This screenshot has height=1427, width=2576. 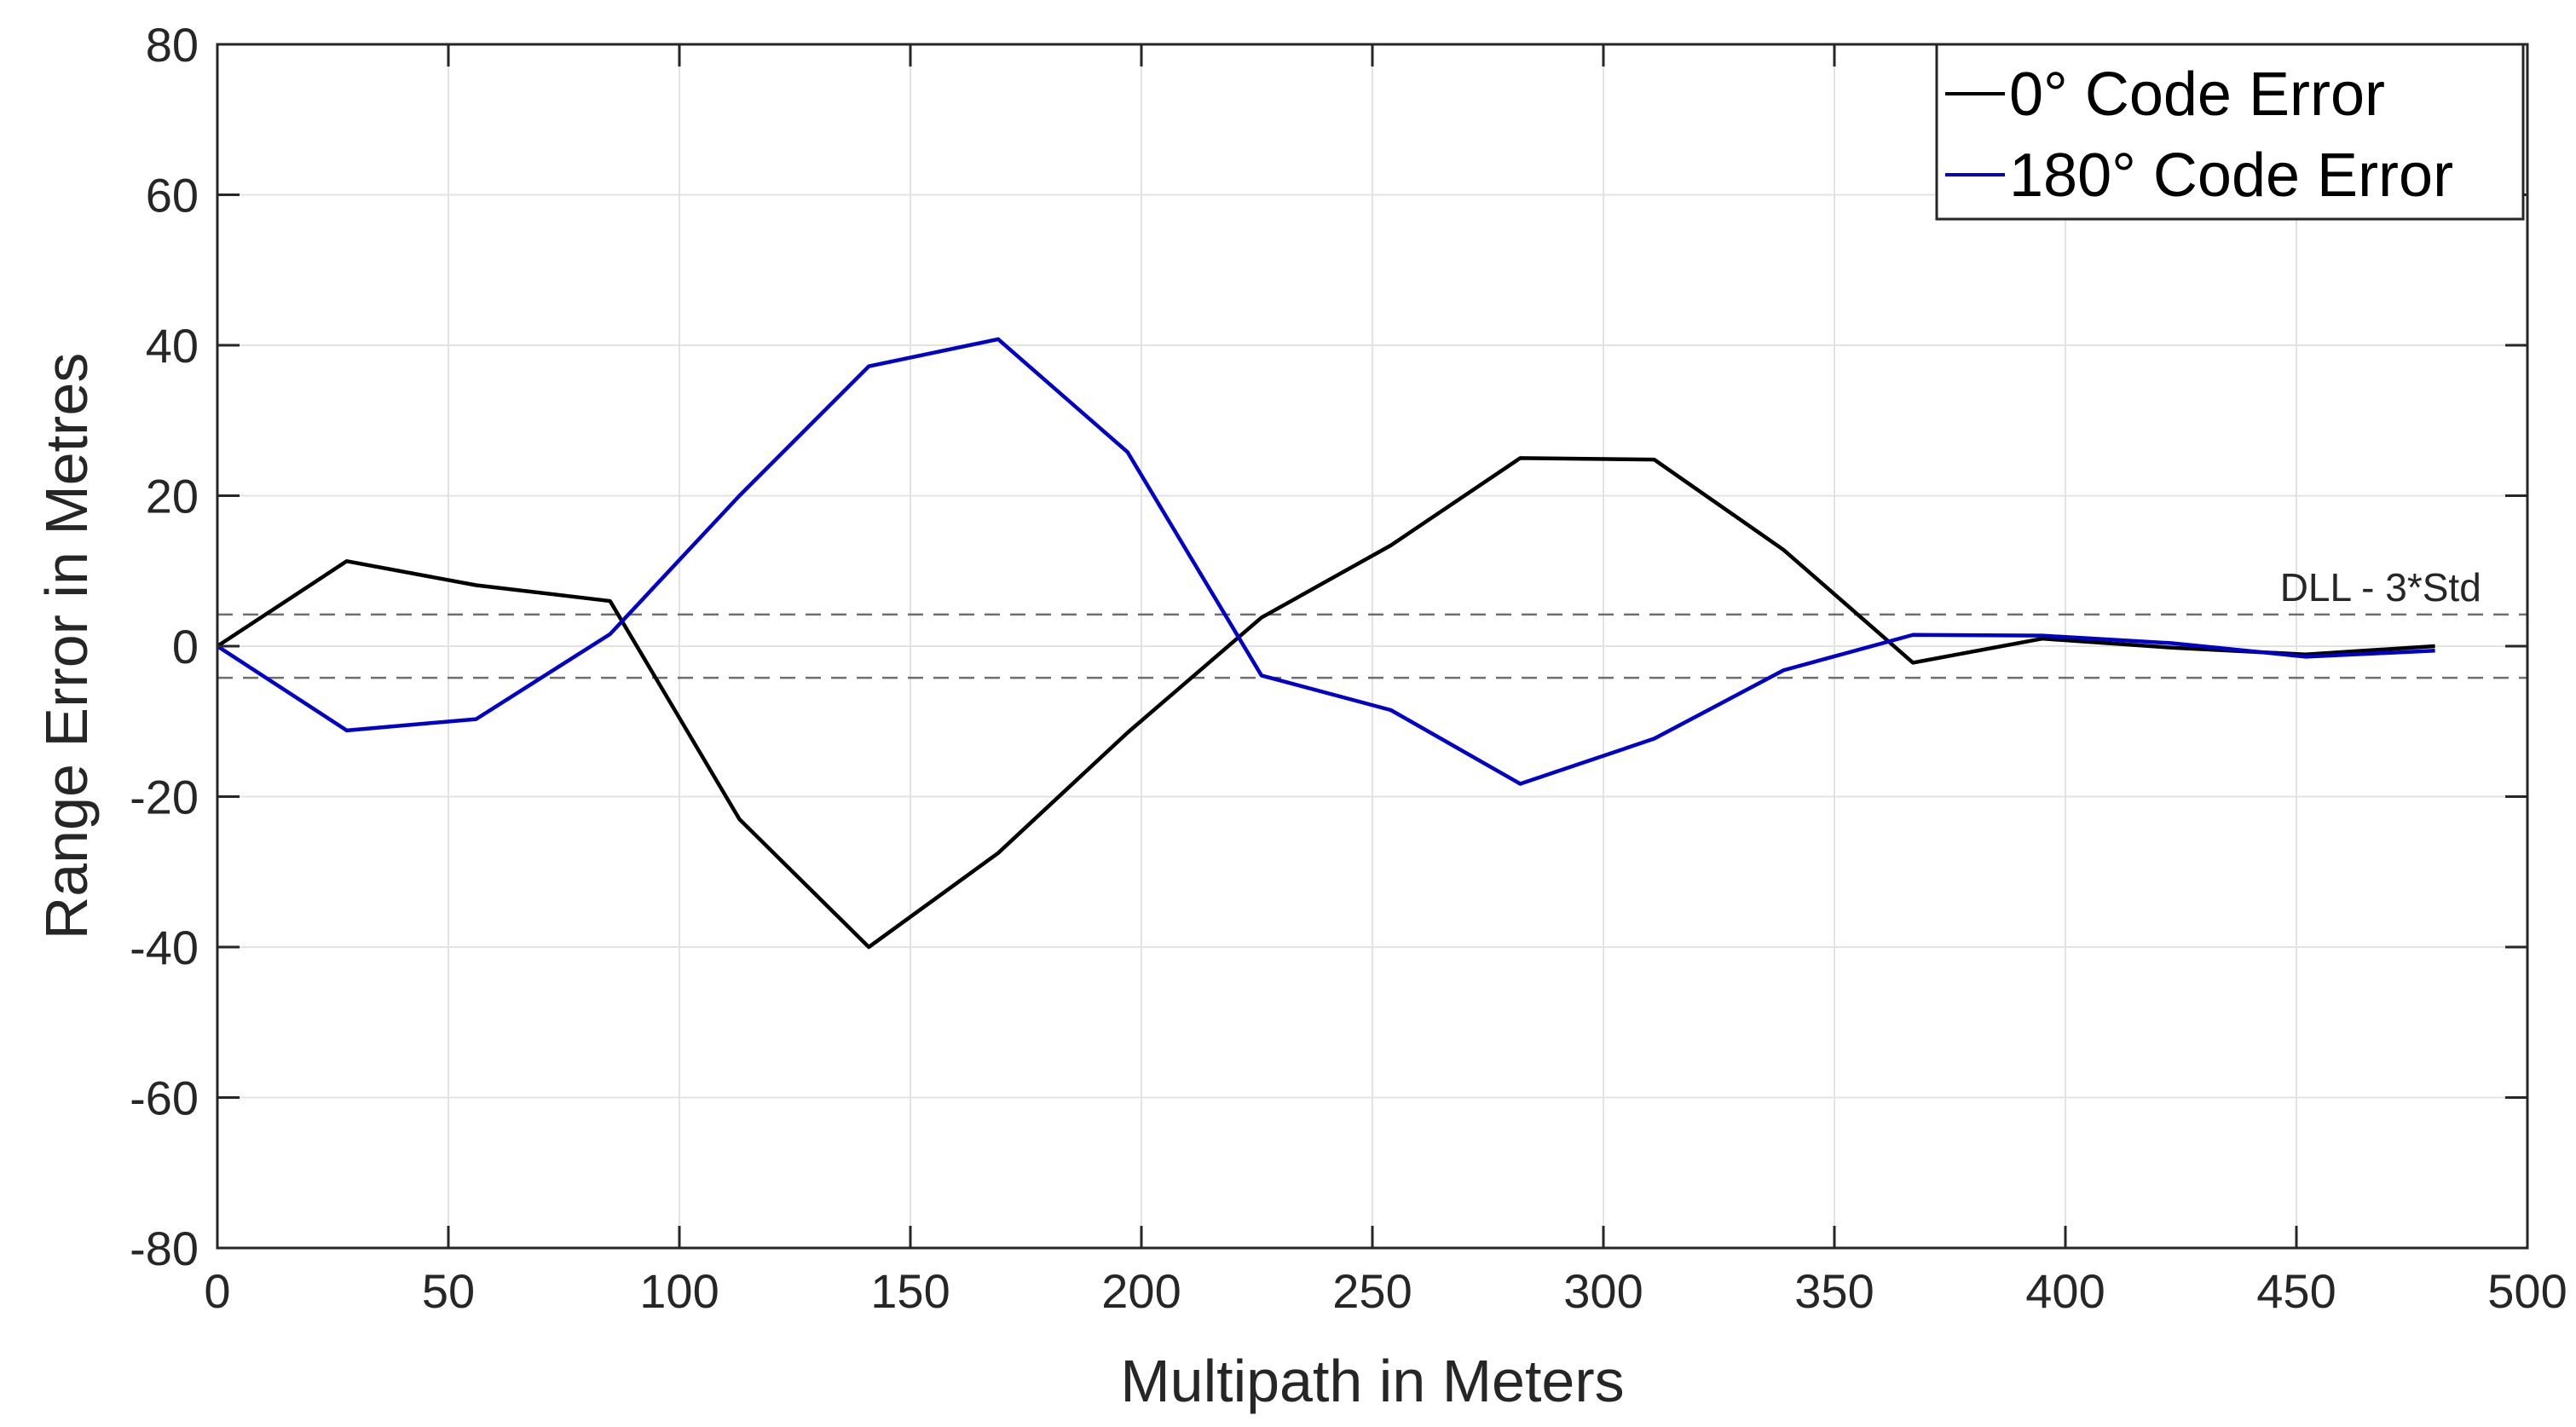 I want to click on x-tick-label: 0, so click(x=217, y=1291).